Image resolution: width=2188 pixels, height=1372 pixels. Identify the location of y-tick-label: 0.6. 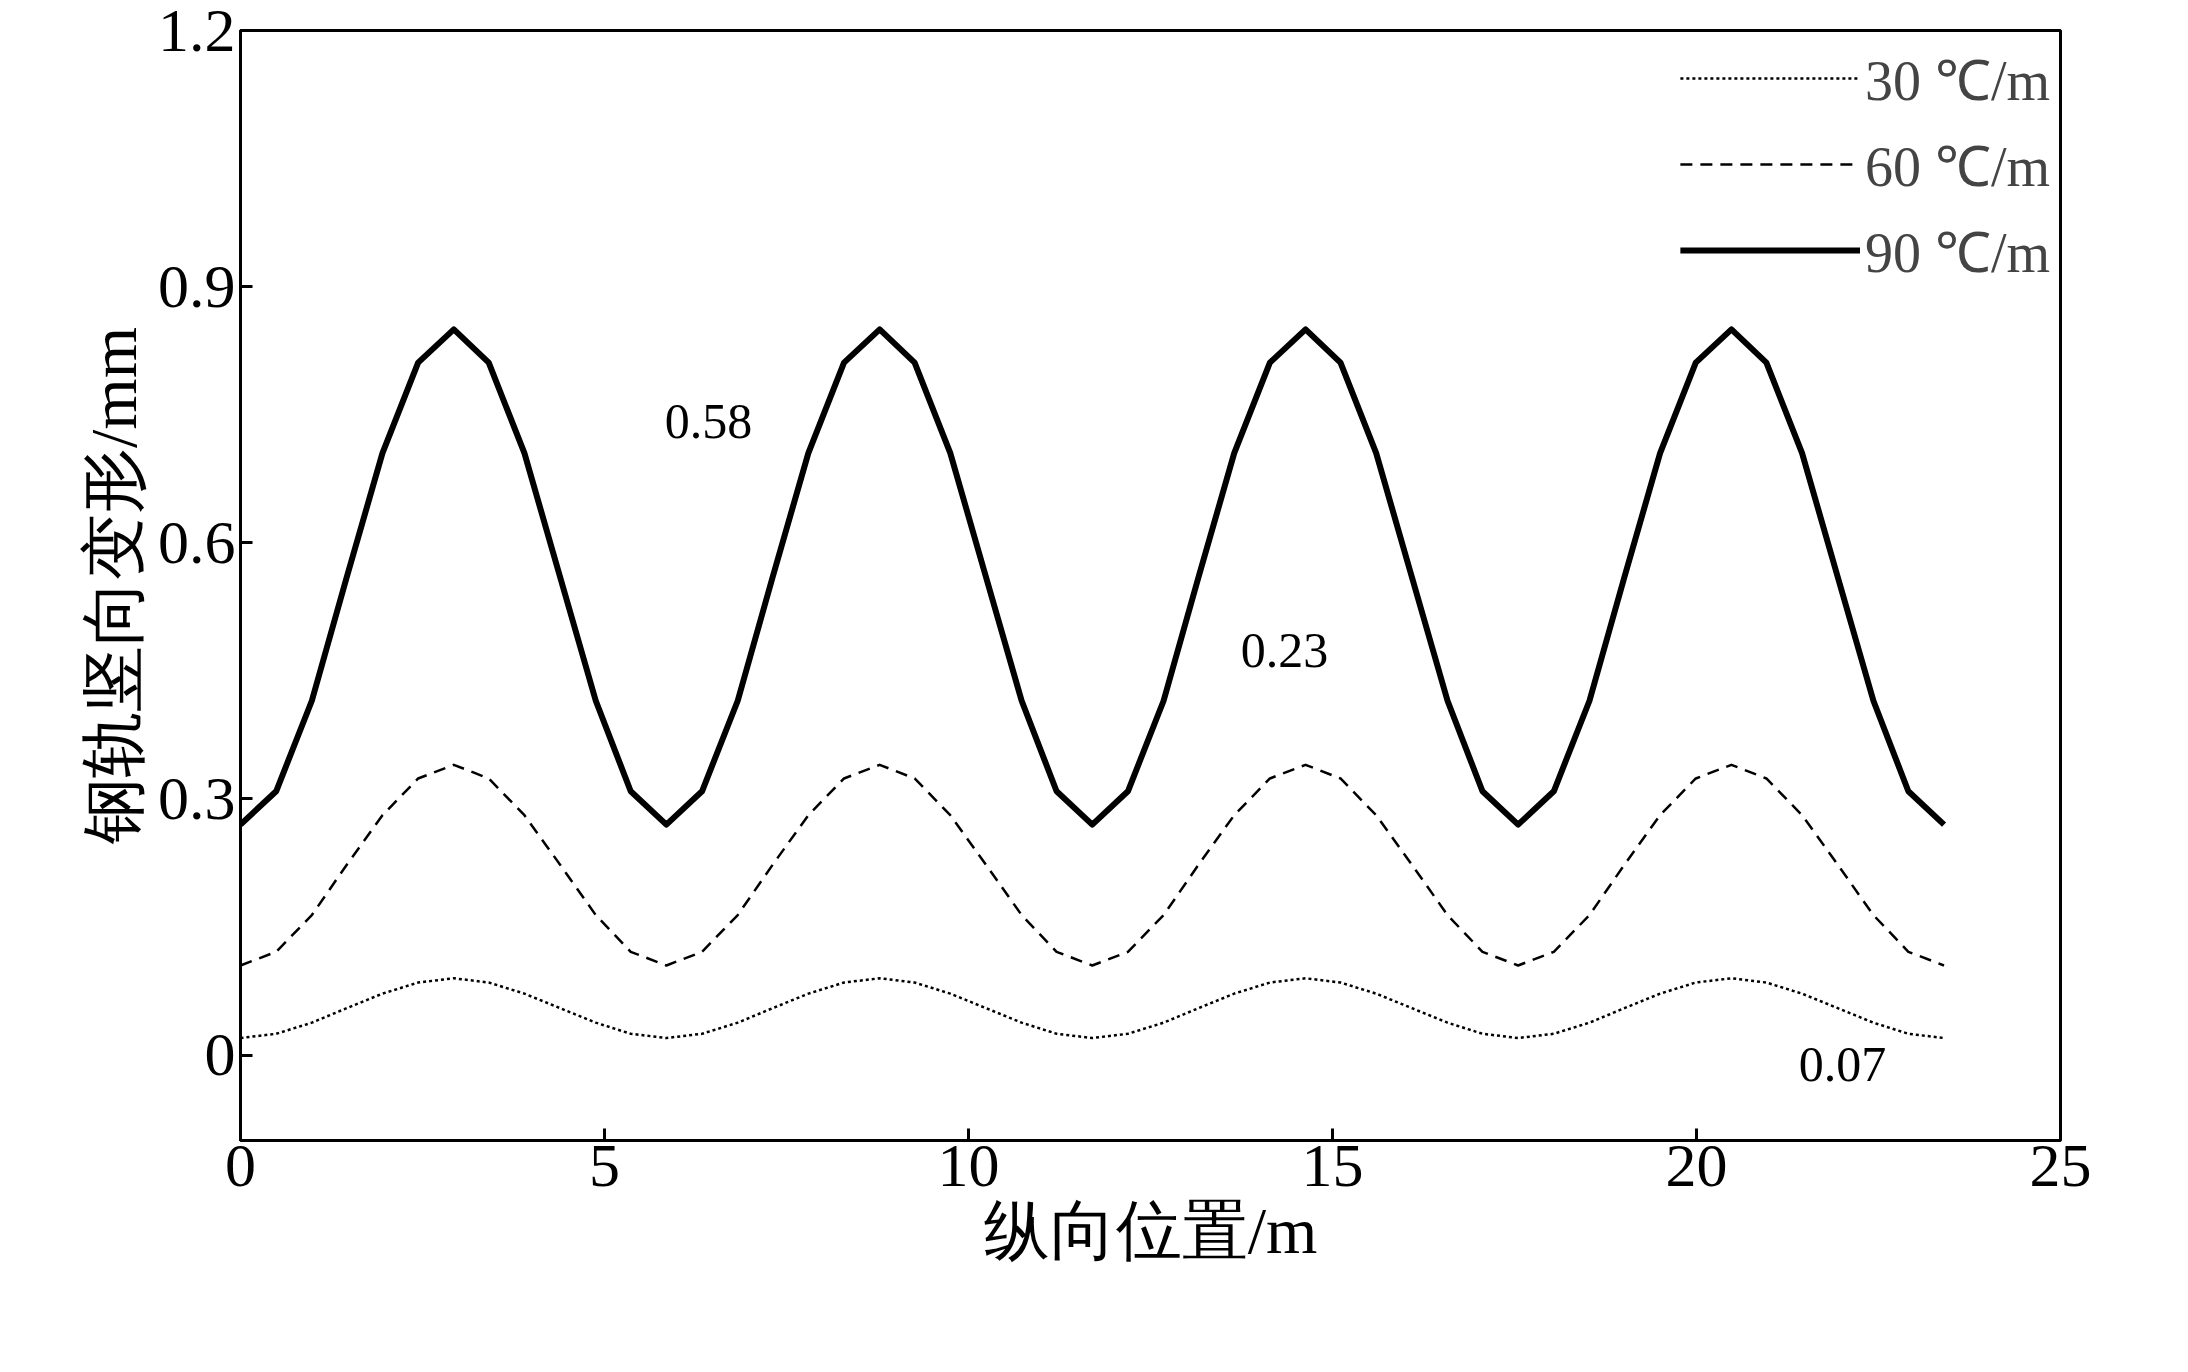
(197, 541).